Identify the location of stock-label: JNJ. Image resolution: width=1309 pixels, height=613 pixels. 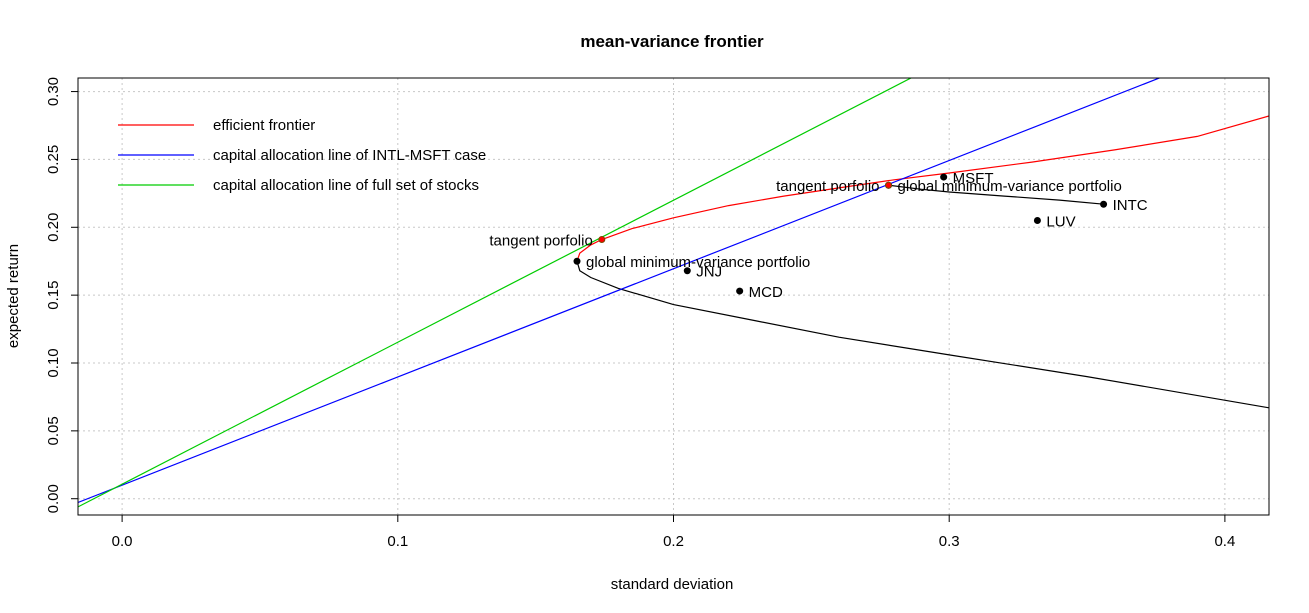
(709, 272).